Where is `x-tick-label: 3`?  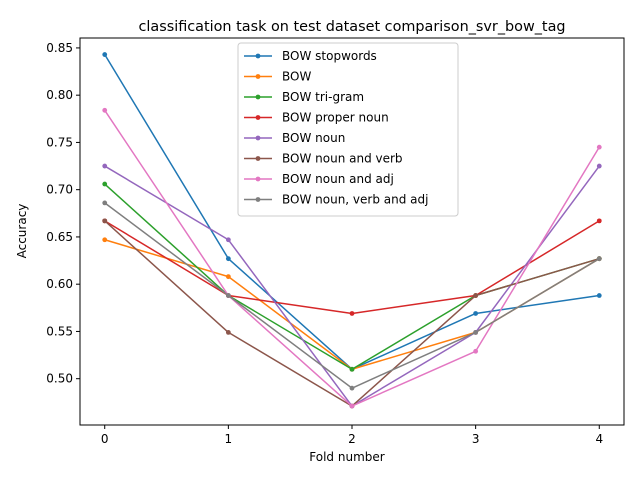
x-tick-label: 3 is located at coordinates (476, 439).